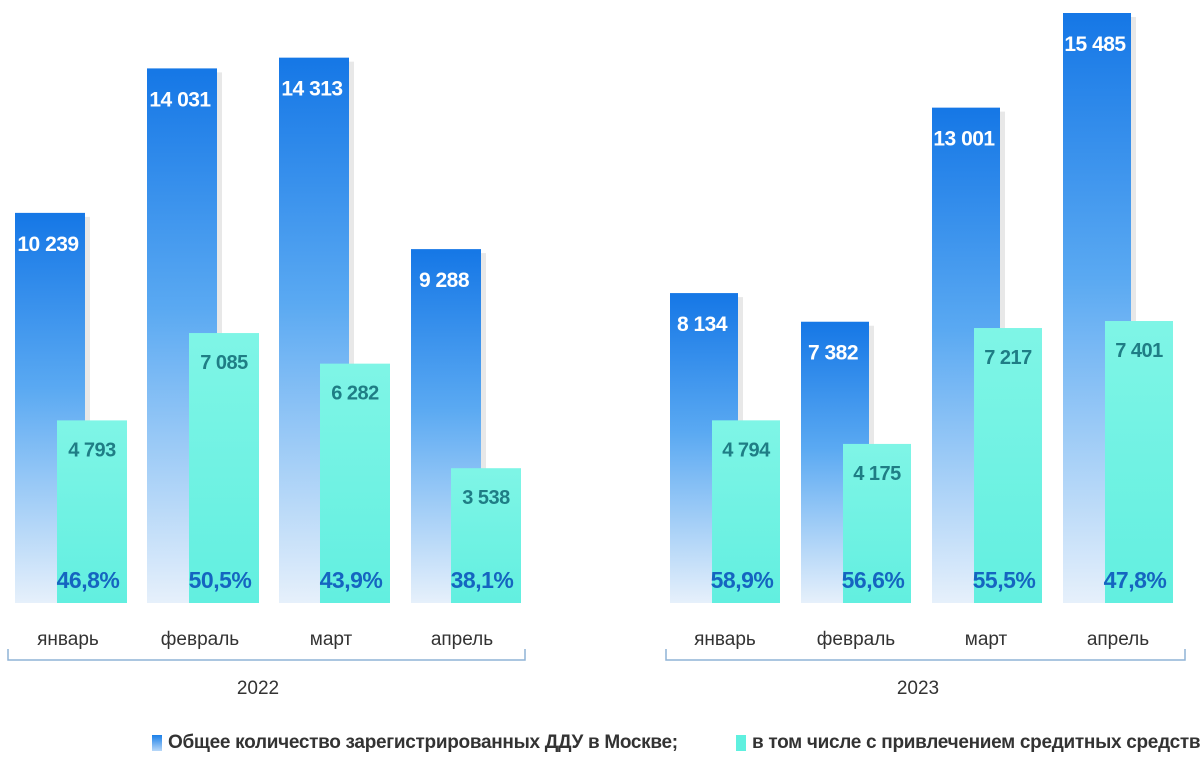 The image size is (1200, 772). Describe the element at coordinates (482, 580) in the screenshot. I see `share-label: 38,1%` at that location.